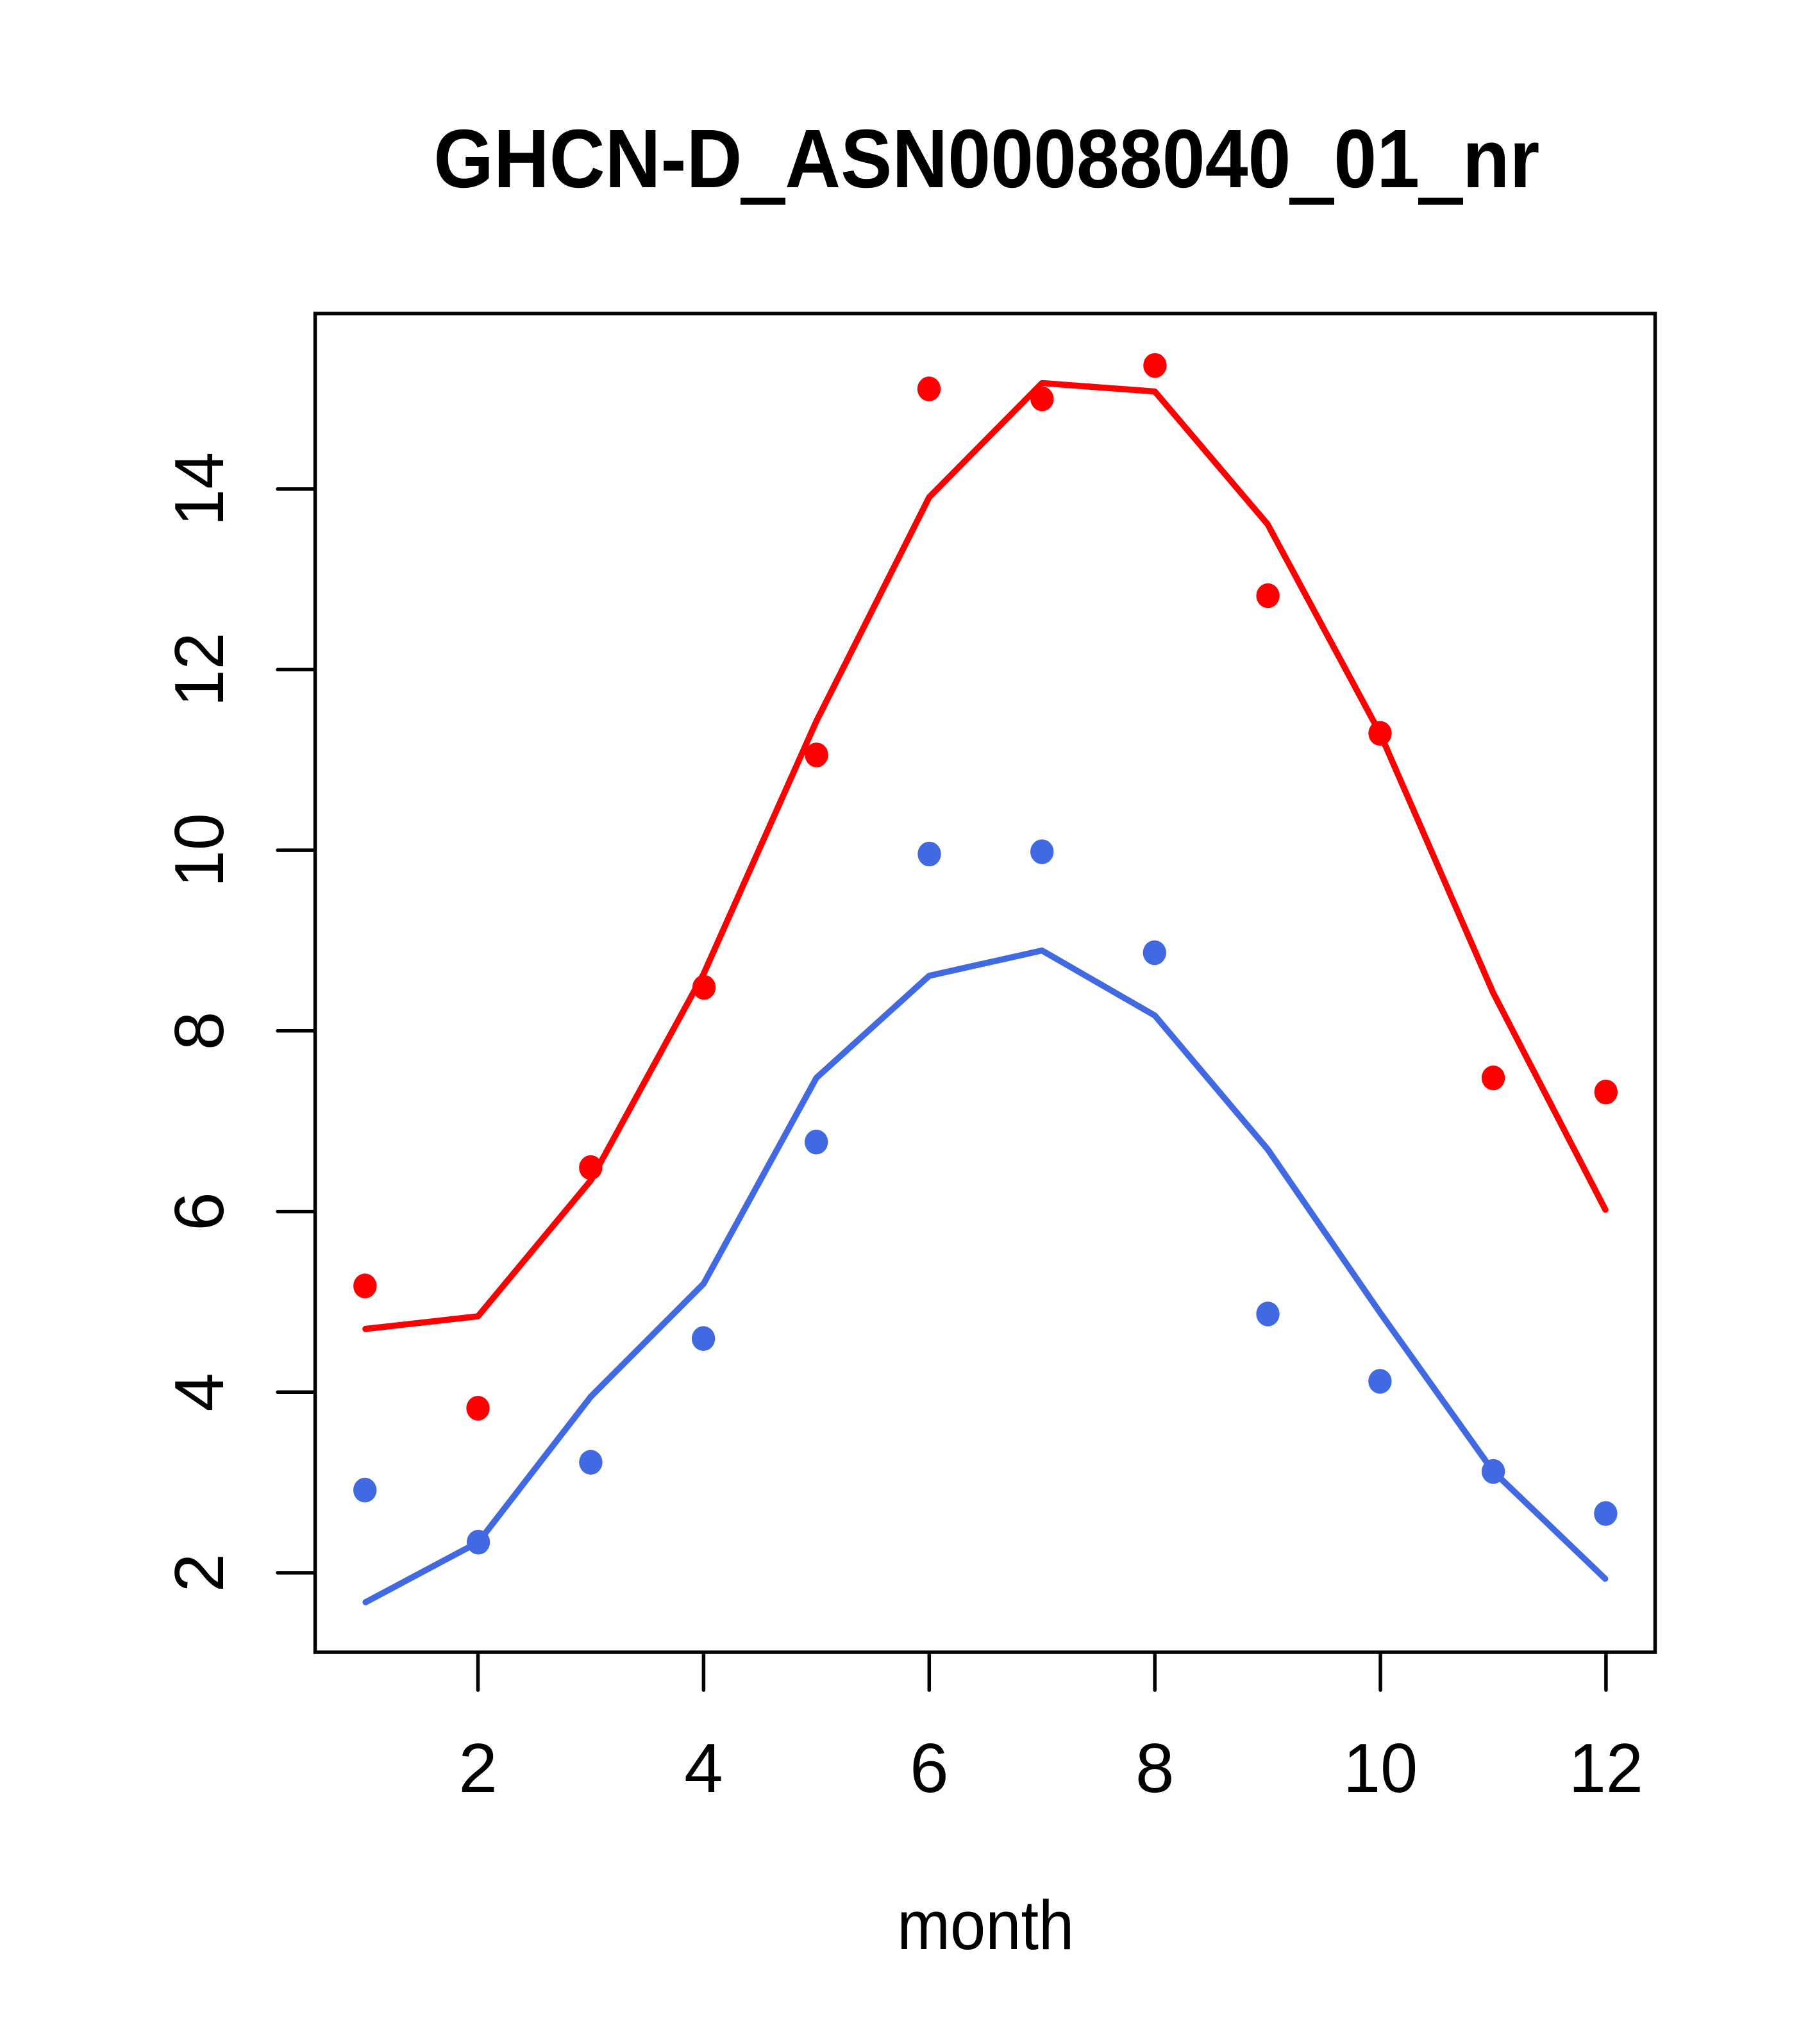  Describe the element at coordinates (200, 489) in the screenshot. I see `svg-text: 14` at that location.